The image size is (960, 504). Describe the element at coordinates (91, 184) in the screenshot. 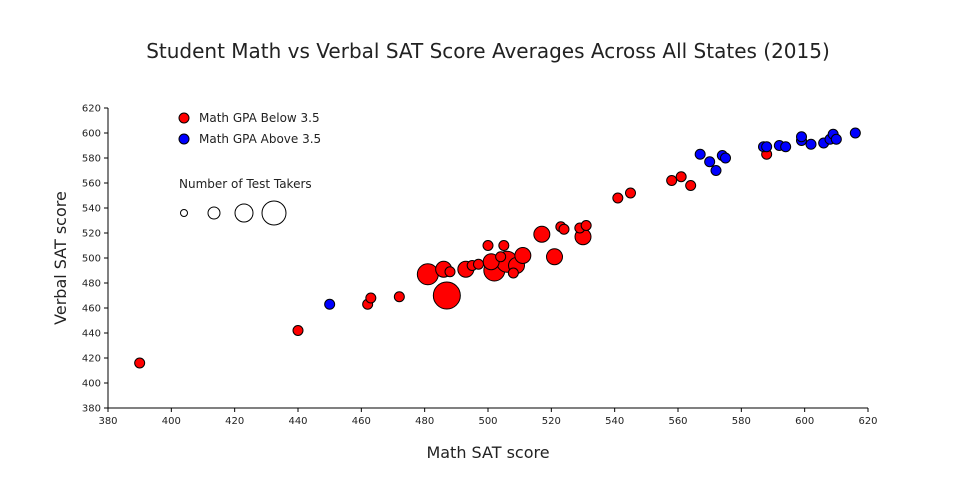

I see `y-tick-label: 560` at that location.